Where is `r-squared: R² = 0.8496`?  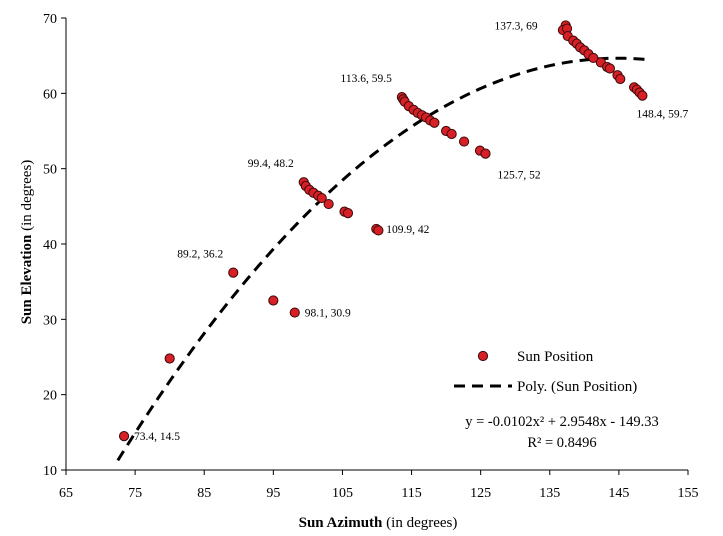
r-squared: R² = 0.8496 is located at coordinates (561, 443).